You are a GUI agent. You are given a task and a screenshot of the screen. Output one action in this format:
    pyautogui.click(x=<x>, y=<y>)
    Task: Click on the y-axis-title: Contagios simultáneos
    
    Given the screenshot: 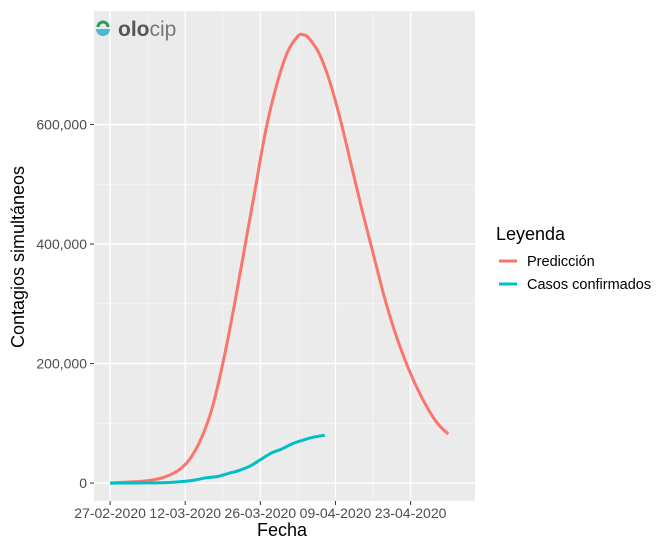 What is the action you would take?
    pyautogui.click(x=18, y=257)
    